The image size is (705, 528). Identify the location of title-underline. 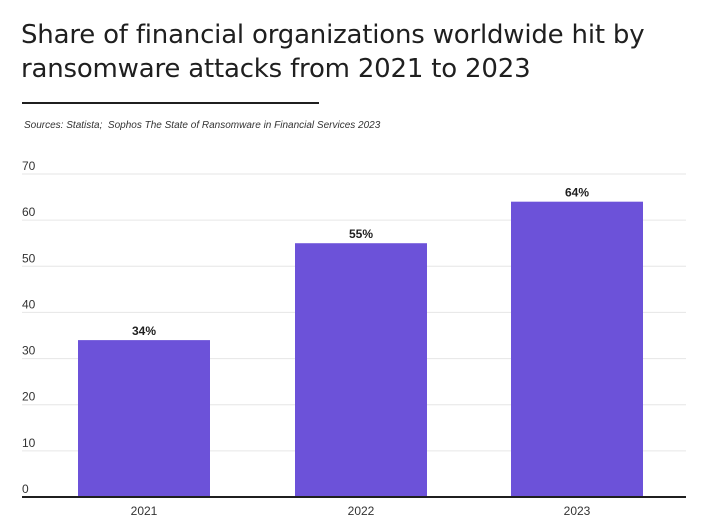
(170, 103).